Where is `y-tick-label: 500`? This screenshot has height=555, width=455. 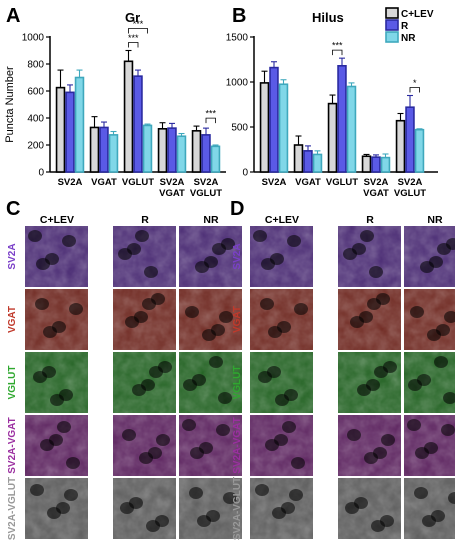 y-tick-label: 500 is located at coordinates (239, 128).